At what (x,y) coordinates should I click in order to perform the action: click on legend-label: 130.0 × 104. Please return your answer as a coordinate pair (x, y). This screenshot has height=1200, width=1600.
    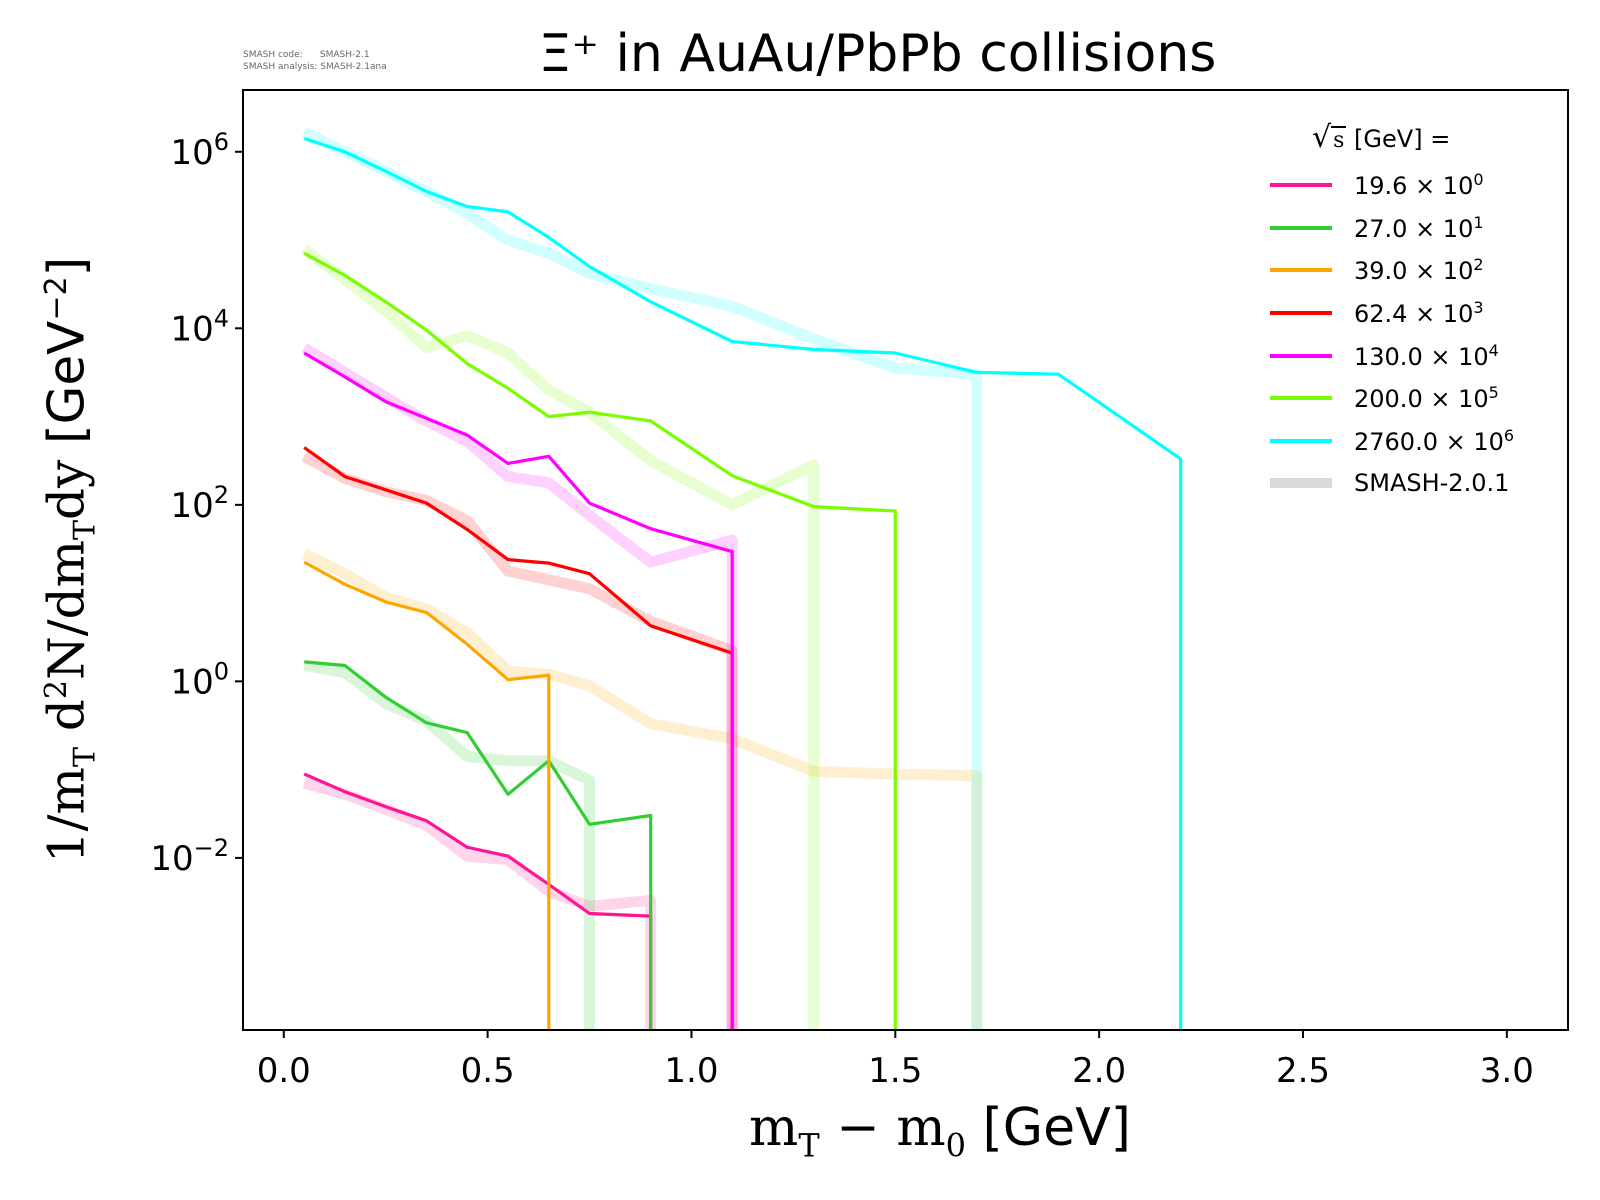
    Looking at the image, I should click on (1426, 355).